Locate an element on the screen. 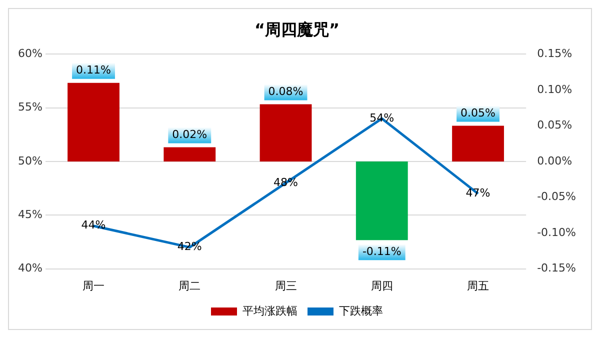  x-tick-label: 周三 is located at coordinates (285, 285).